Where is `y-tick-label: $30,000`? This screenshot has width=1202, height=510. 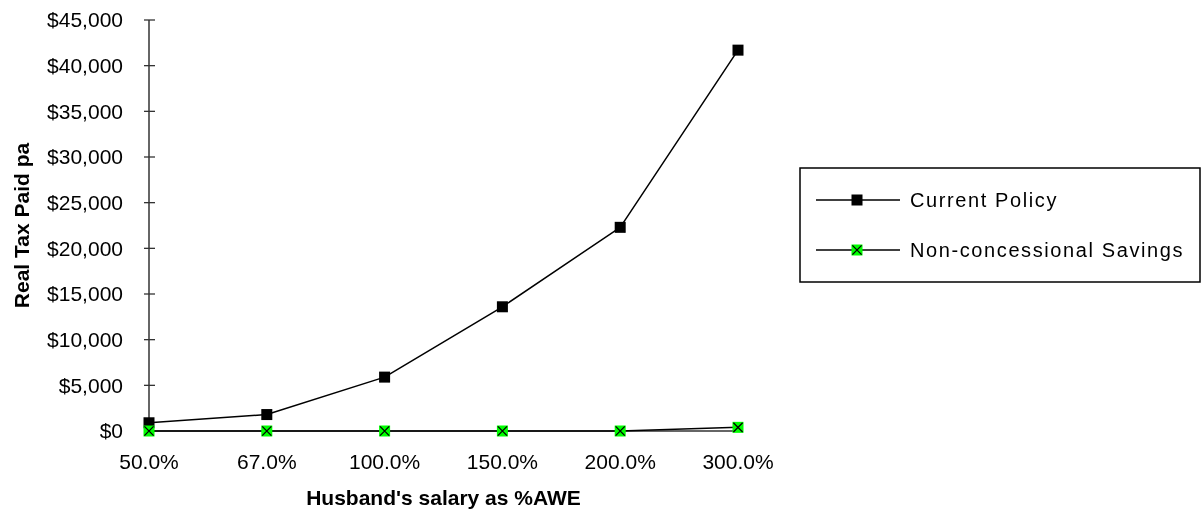 y-tick-label: $30,000 is located at coordinates (85, 157).